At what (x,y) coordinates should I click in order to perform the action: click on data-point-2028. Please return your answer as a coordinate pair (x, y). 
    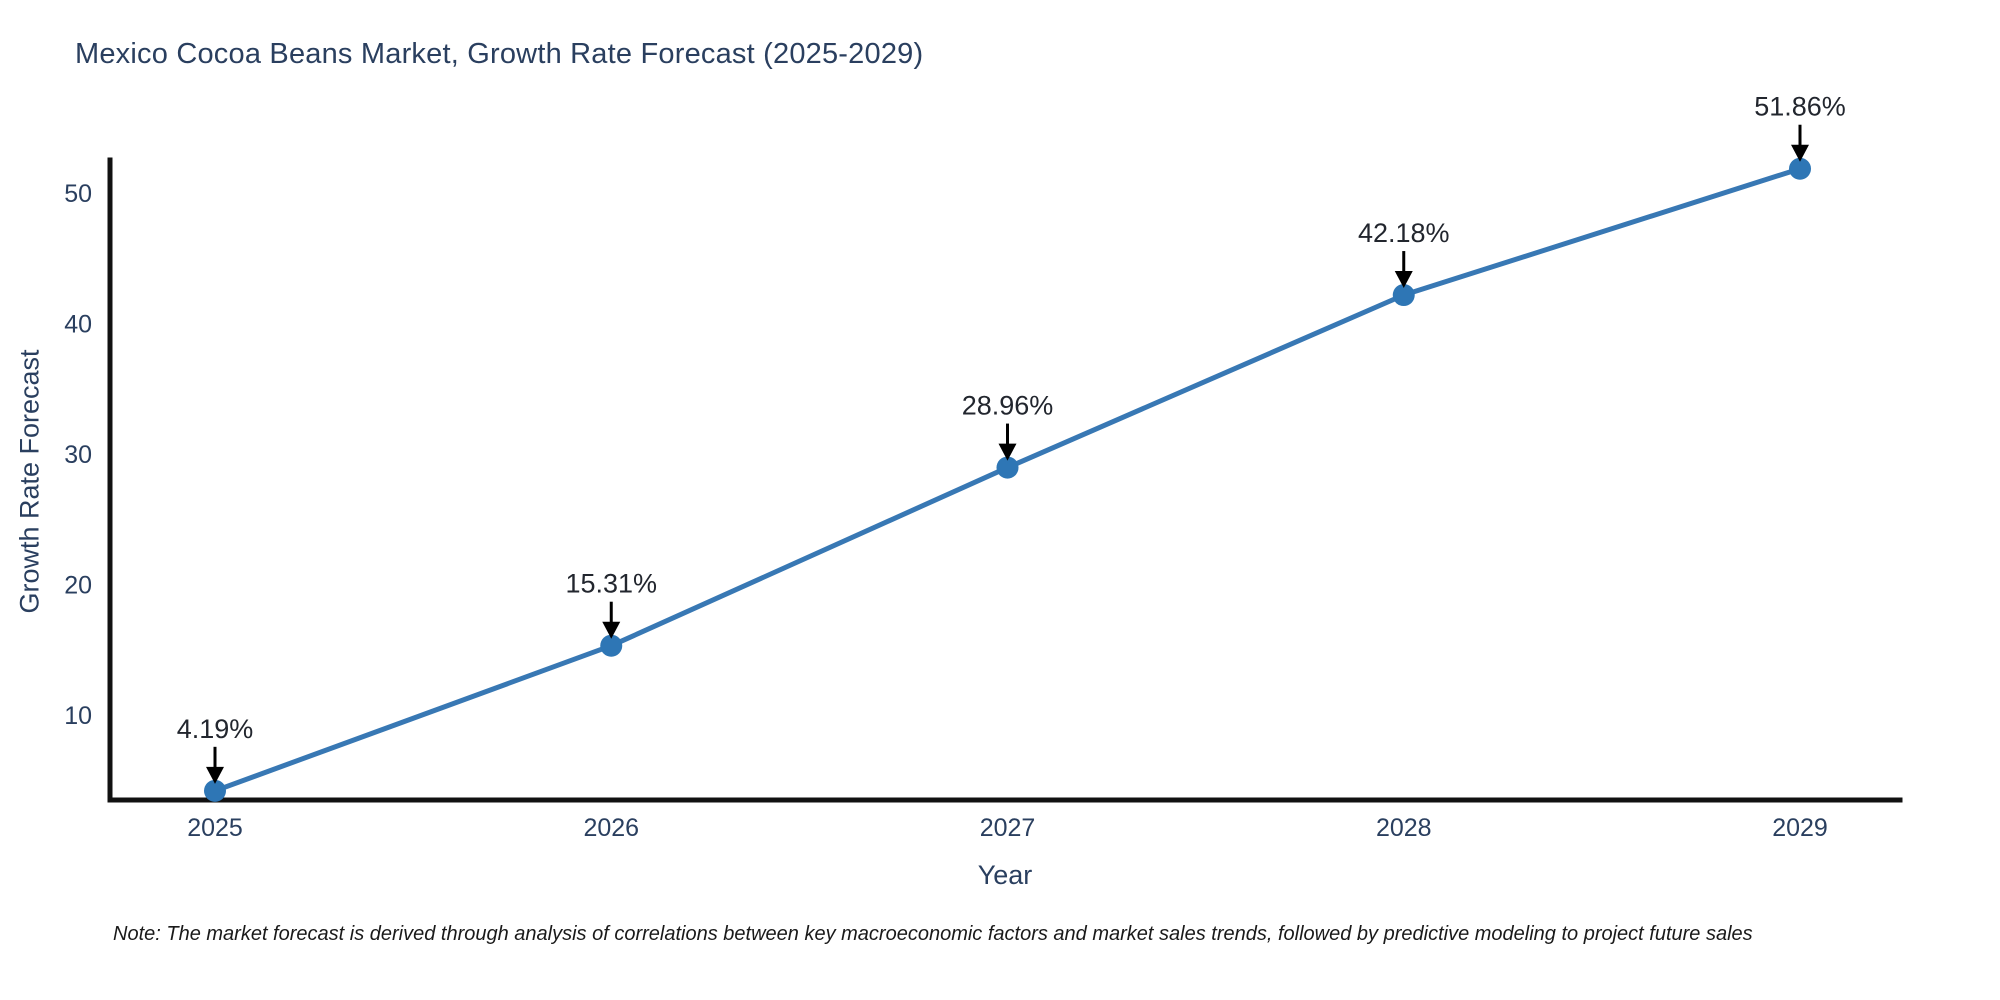
    Looking at the image, I should click on (1403, 295).